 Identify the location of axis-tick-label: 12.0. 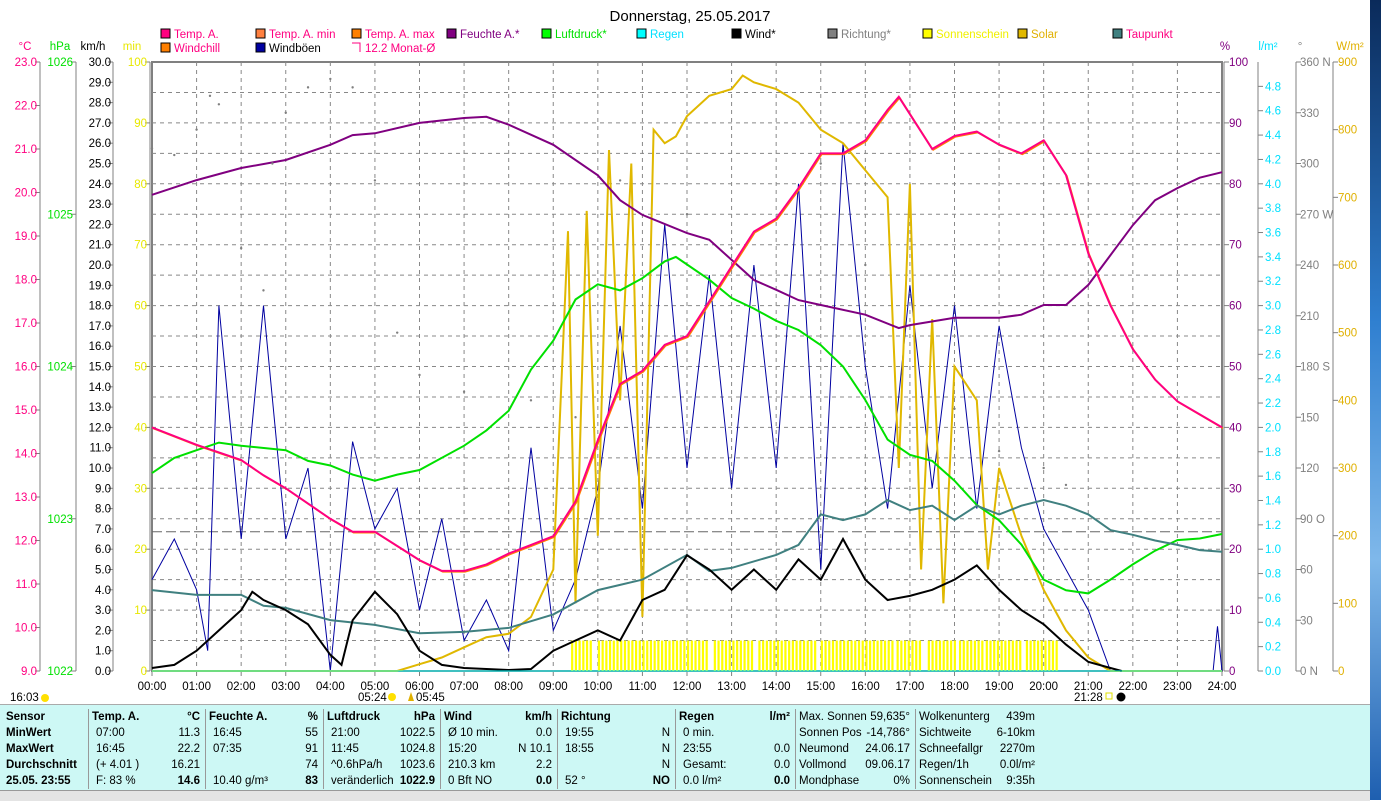
(26, 542).